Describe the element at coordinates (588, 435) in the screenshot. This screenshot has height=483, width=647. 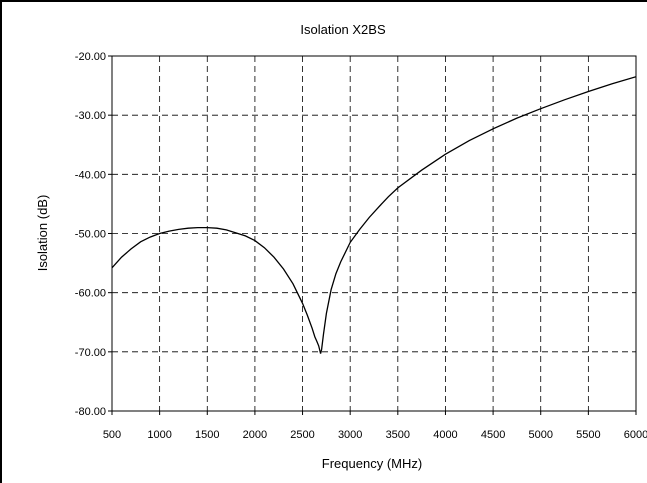
I see `x-tick-label-10: 5500` at that location.